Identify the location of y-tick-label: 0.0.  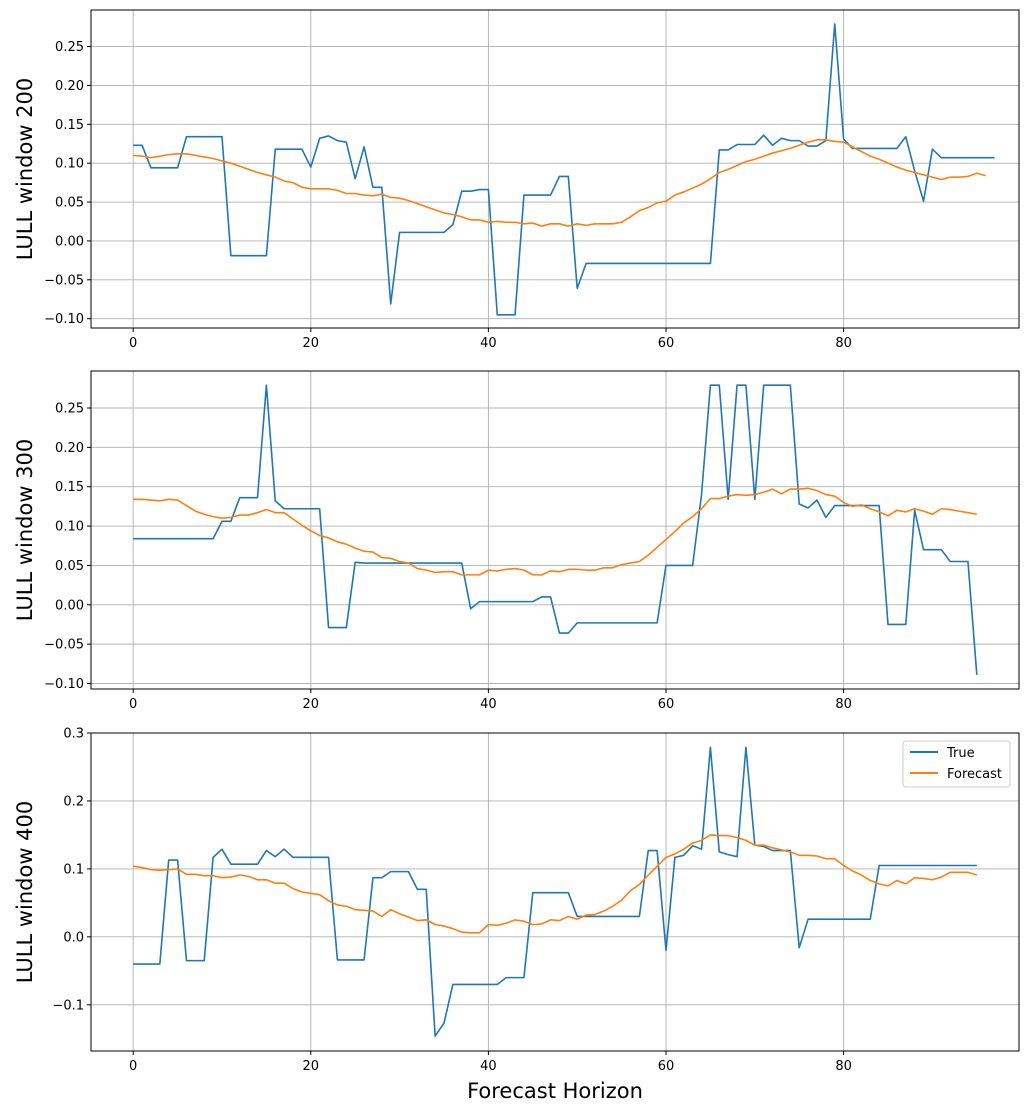
(73, 937).